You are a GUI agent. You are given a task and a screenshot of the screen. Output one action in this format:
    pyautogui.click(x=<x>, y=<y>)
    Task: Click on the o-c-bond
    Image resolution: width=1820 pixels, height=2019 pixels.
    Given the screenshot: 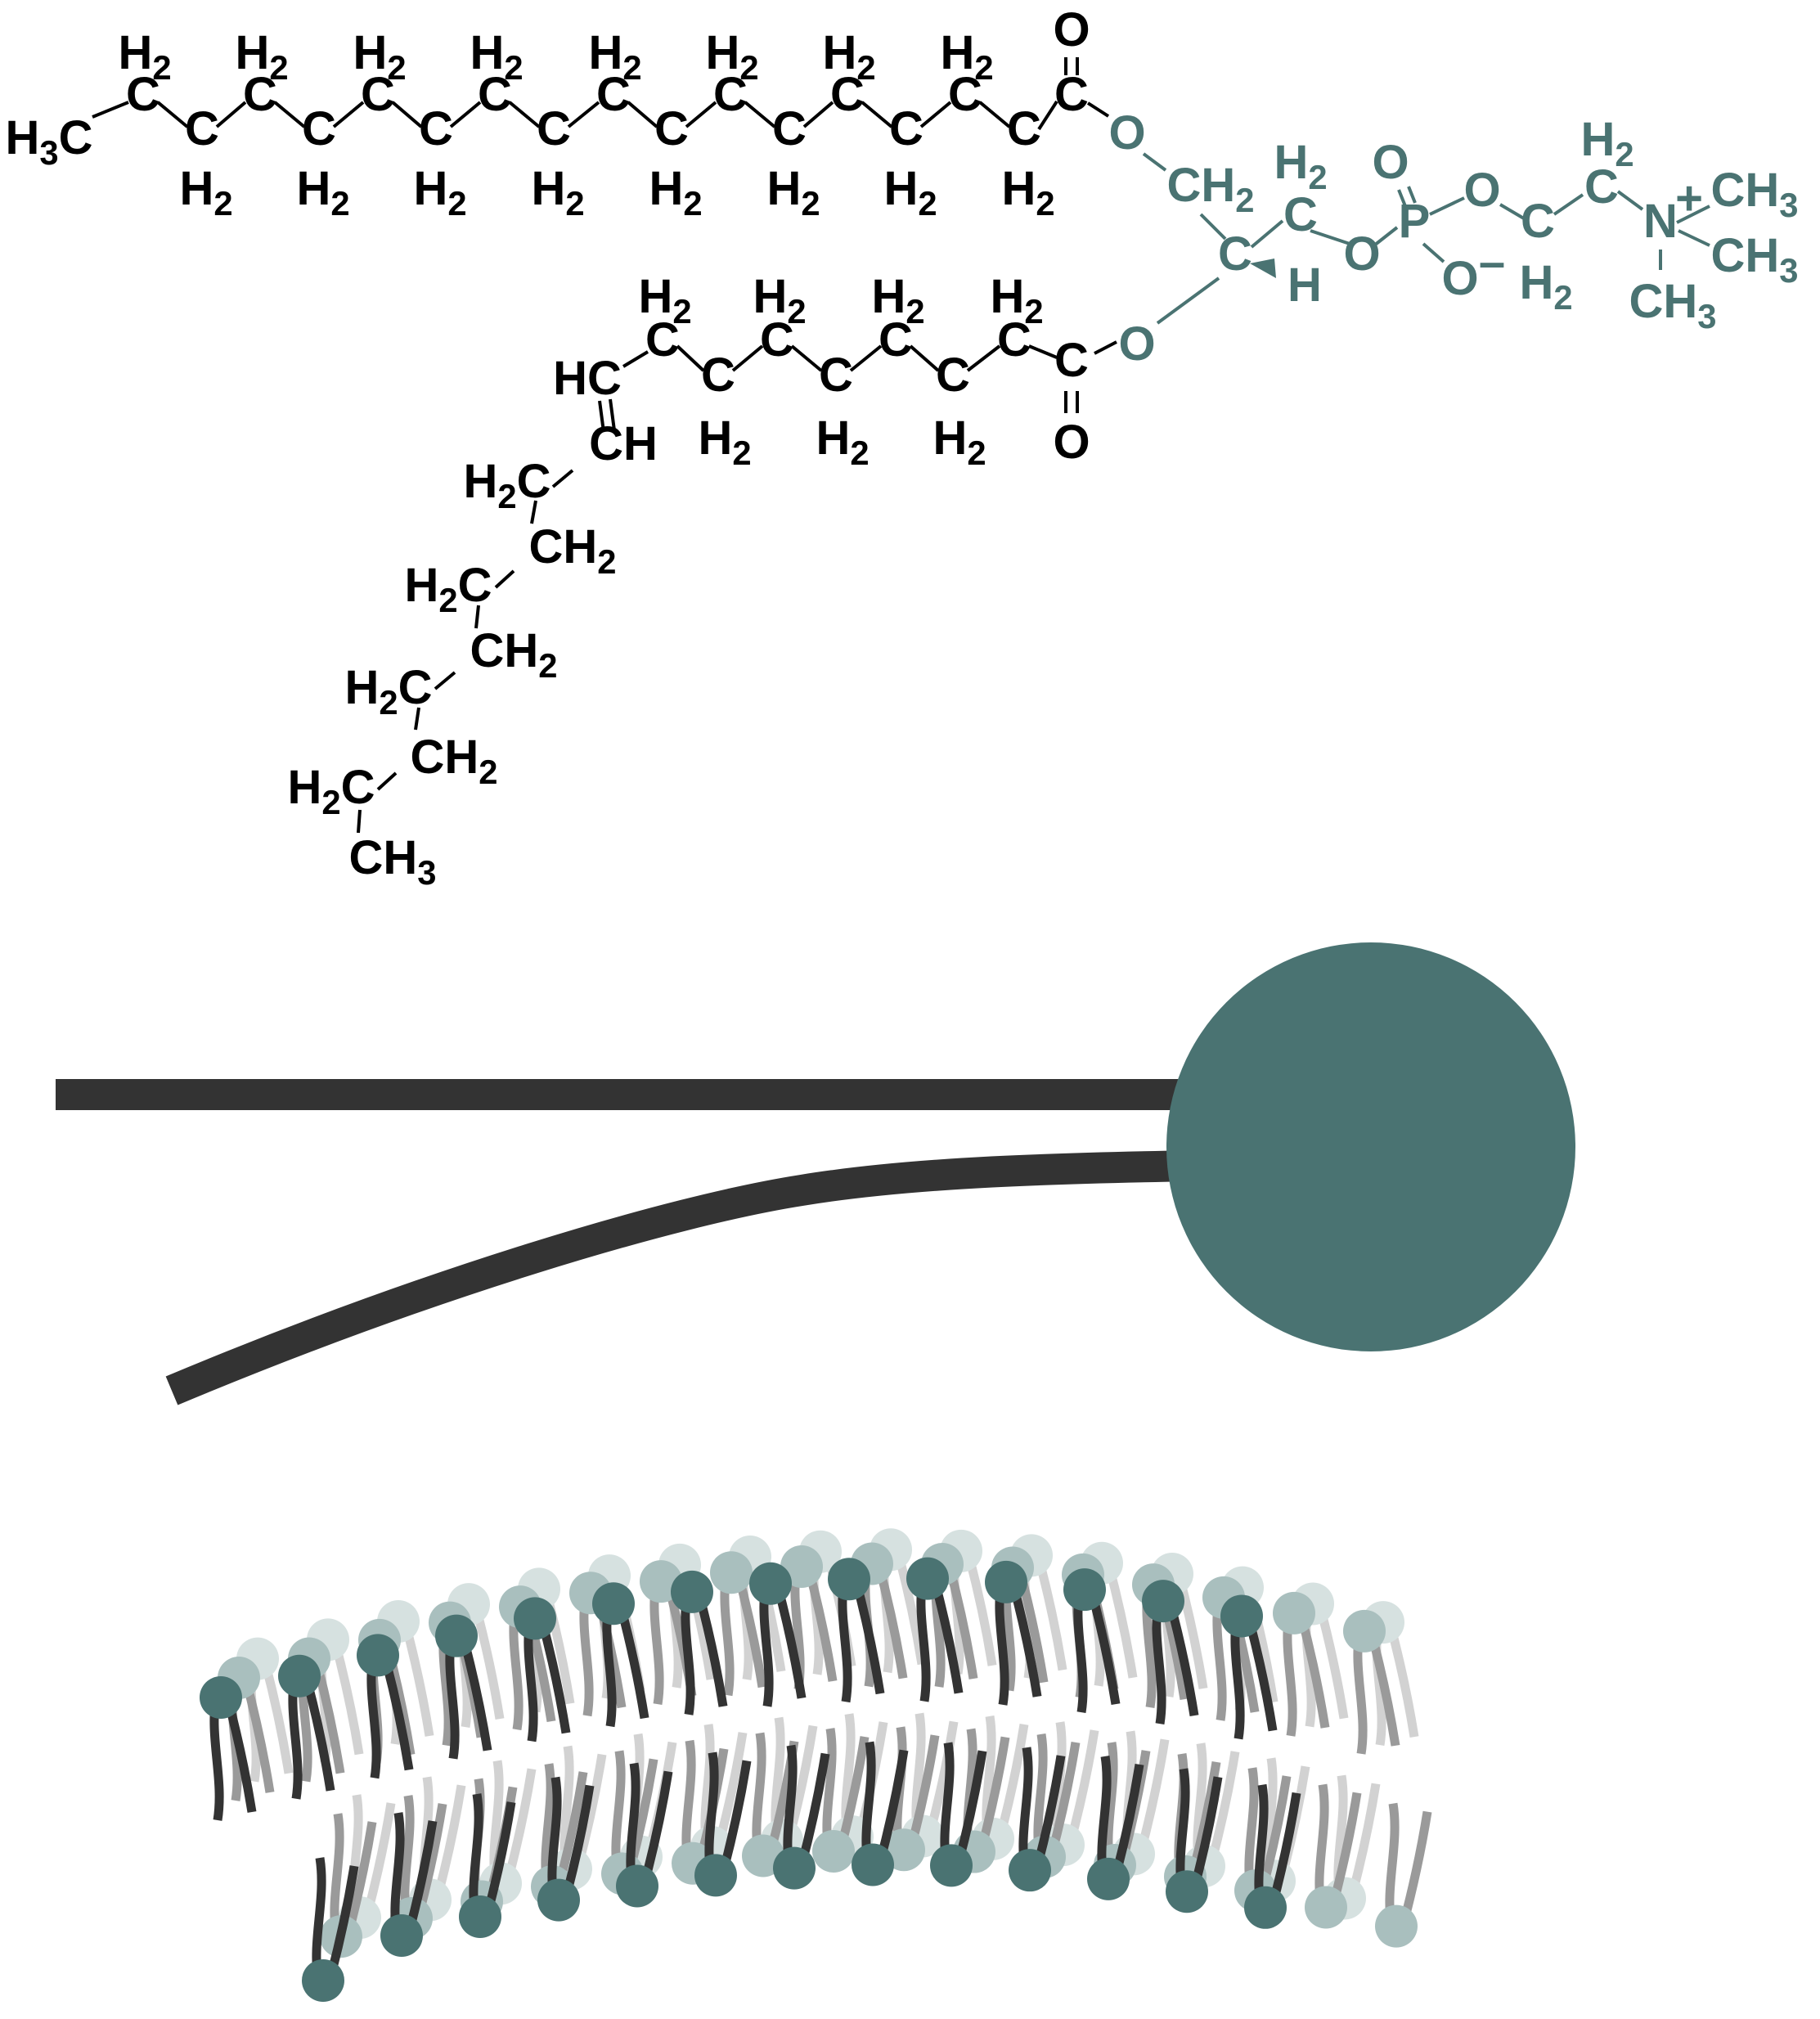 What is the action you would take?
    pyautogui.click(x=1155, y=162)
    